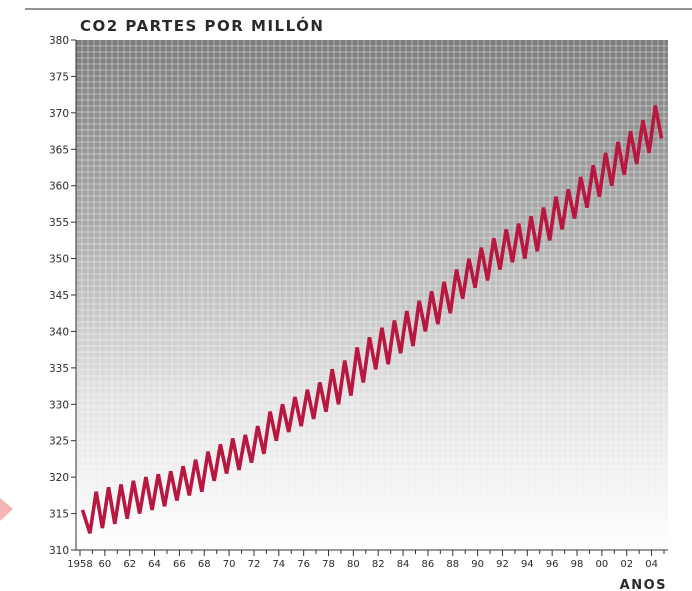 Image resolution: width=692 pixels, height=591 pixels. Describe the element at coordinates (353, 564) in the screenshot. I see `x-tick-label: 80` at that location.